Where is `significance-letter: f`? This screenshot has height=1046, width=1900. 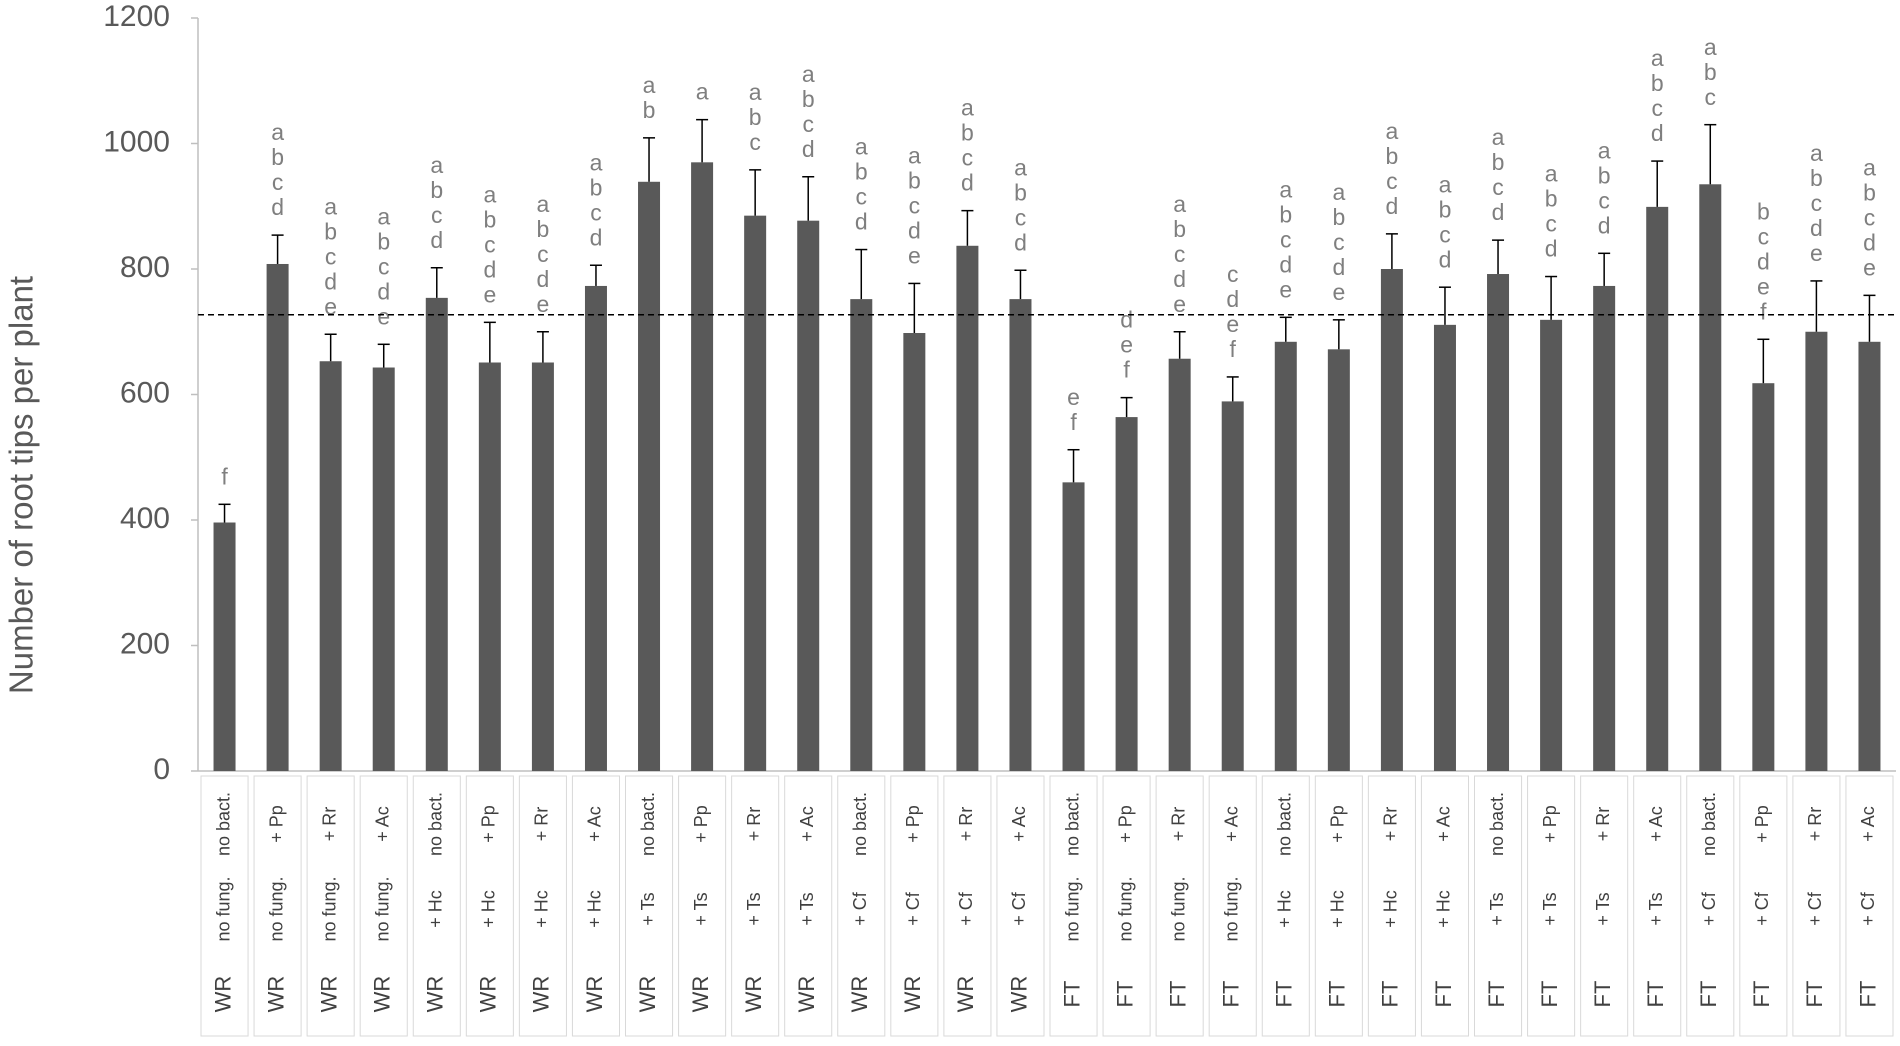
significance-letter: f is located at coordinates (1073, 422).